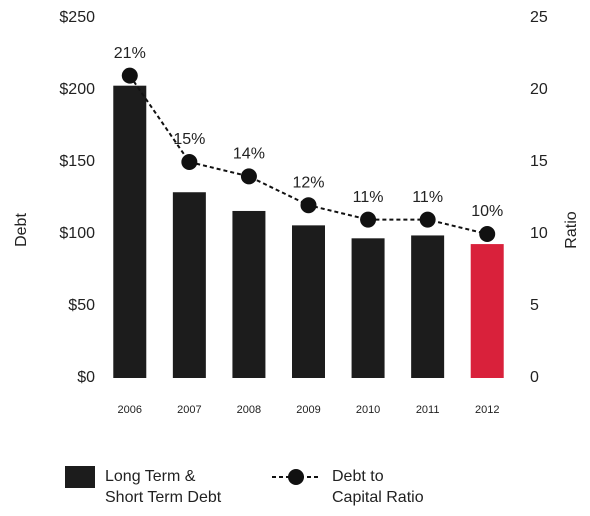 The image size is (590, 516). Describe the element at coordinates (428, 410) in the screenshot. I see `x-tick-label: 2011` at that location.